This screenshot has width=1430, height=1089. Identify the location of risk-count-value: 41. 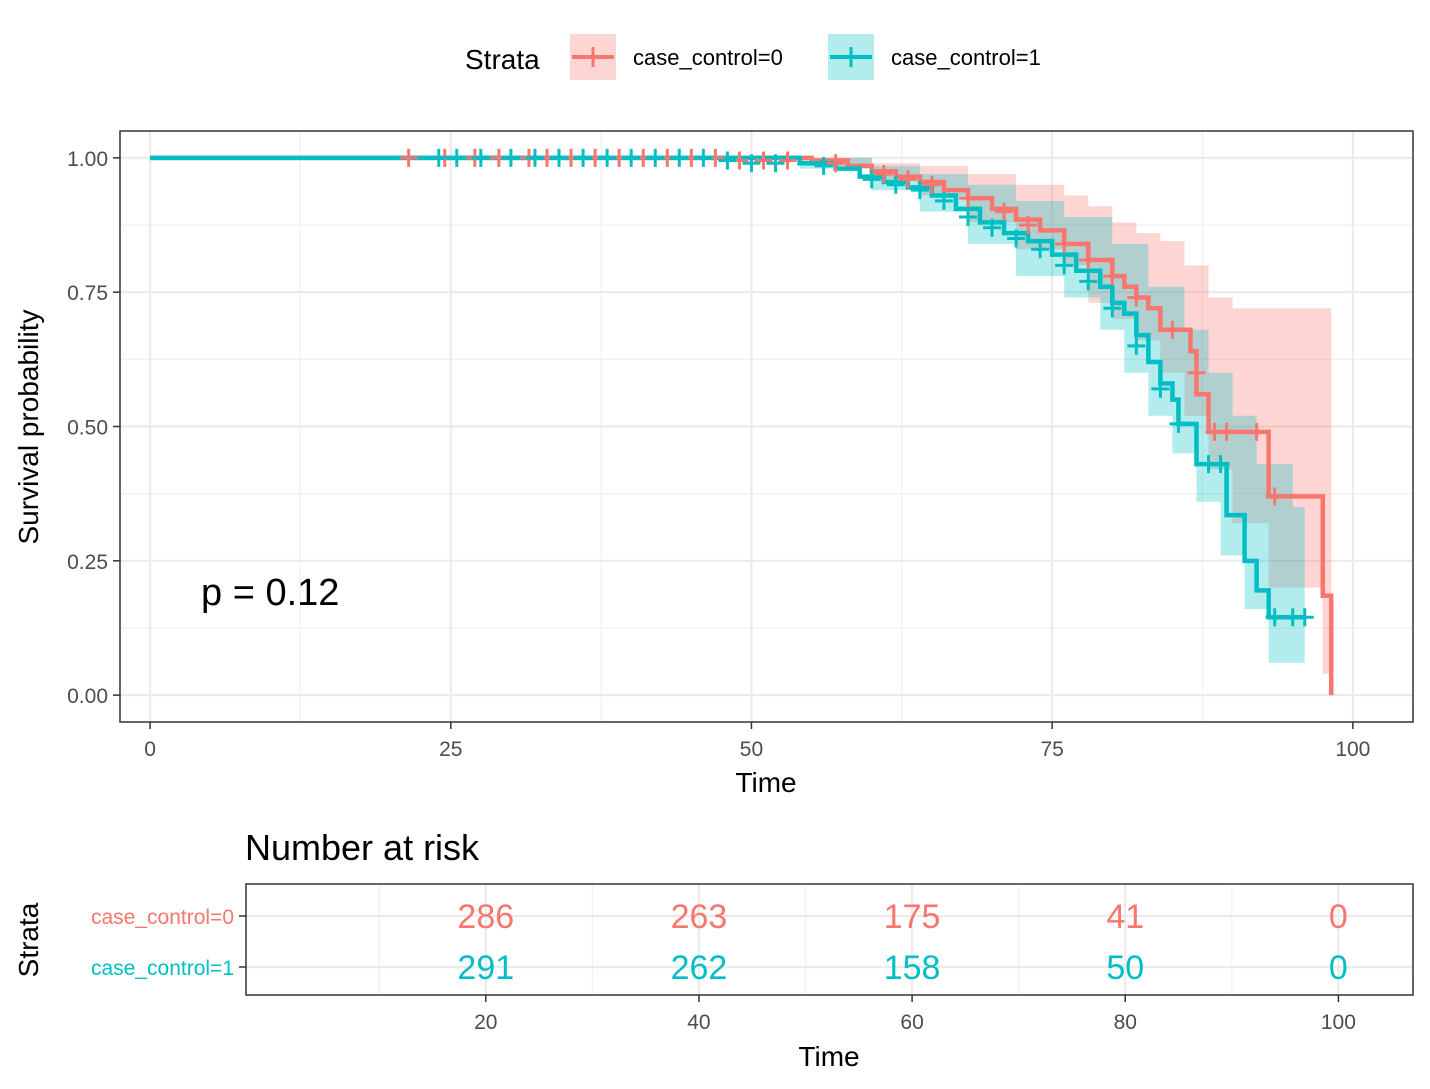
(1125, 917).